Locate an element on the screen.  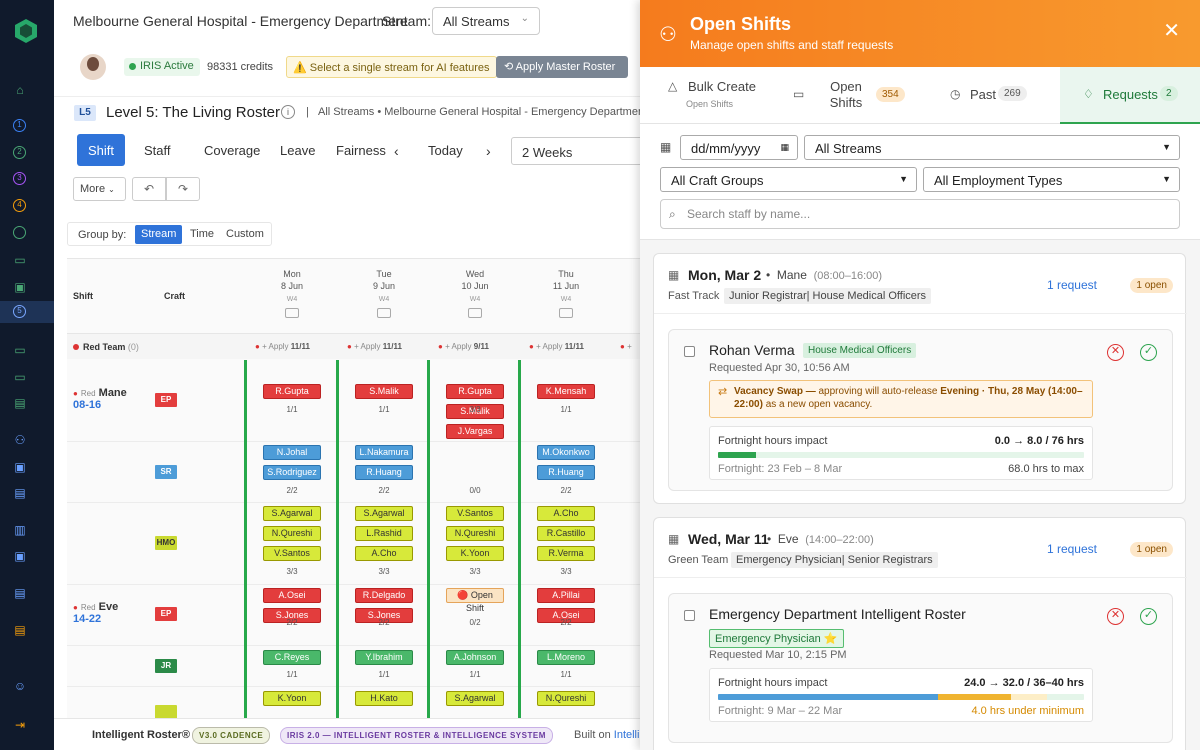
staff-chip: Y.Ibrahim is located at coordinates (384, 657).